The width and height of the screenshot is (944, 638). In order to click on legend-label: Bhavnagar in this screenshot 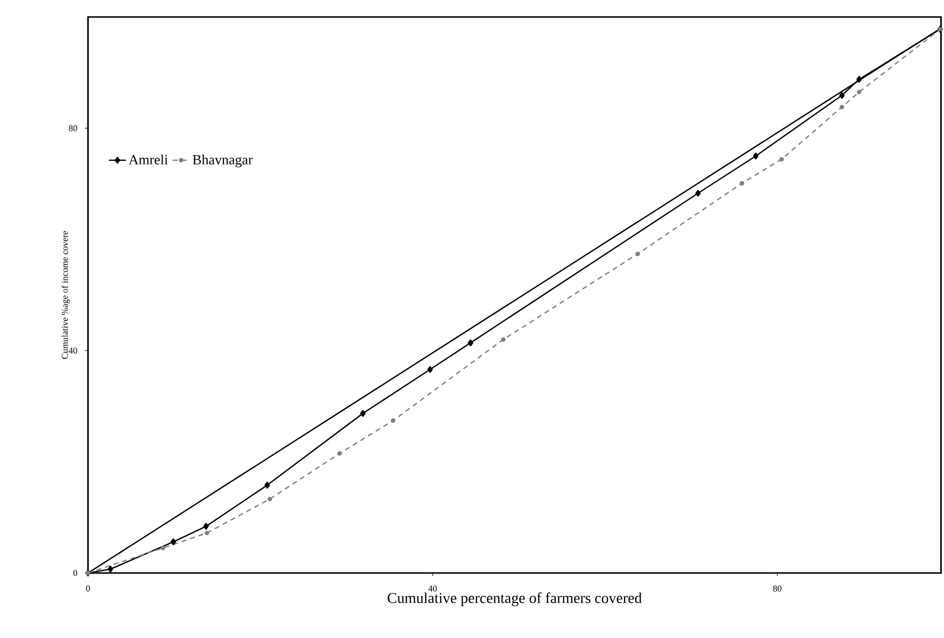, I will do `click(222, 161)`.